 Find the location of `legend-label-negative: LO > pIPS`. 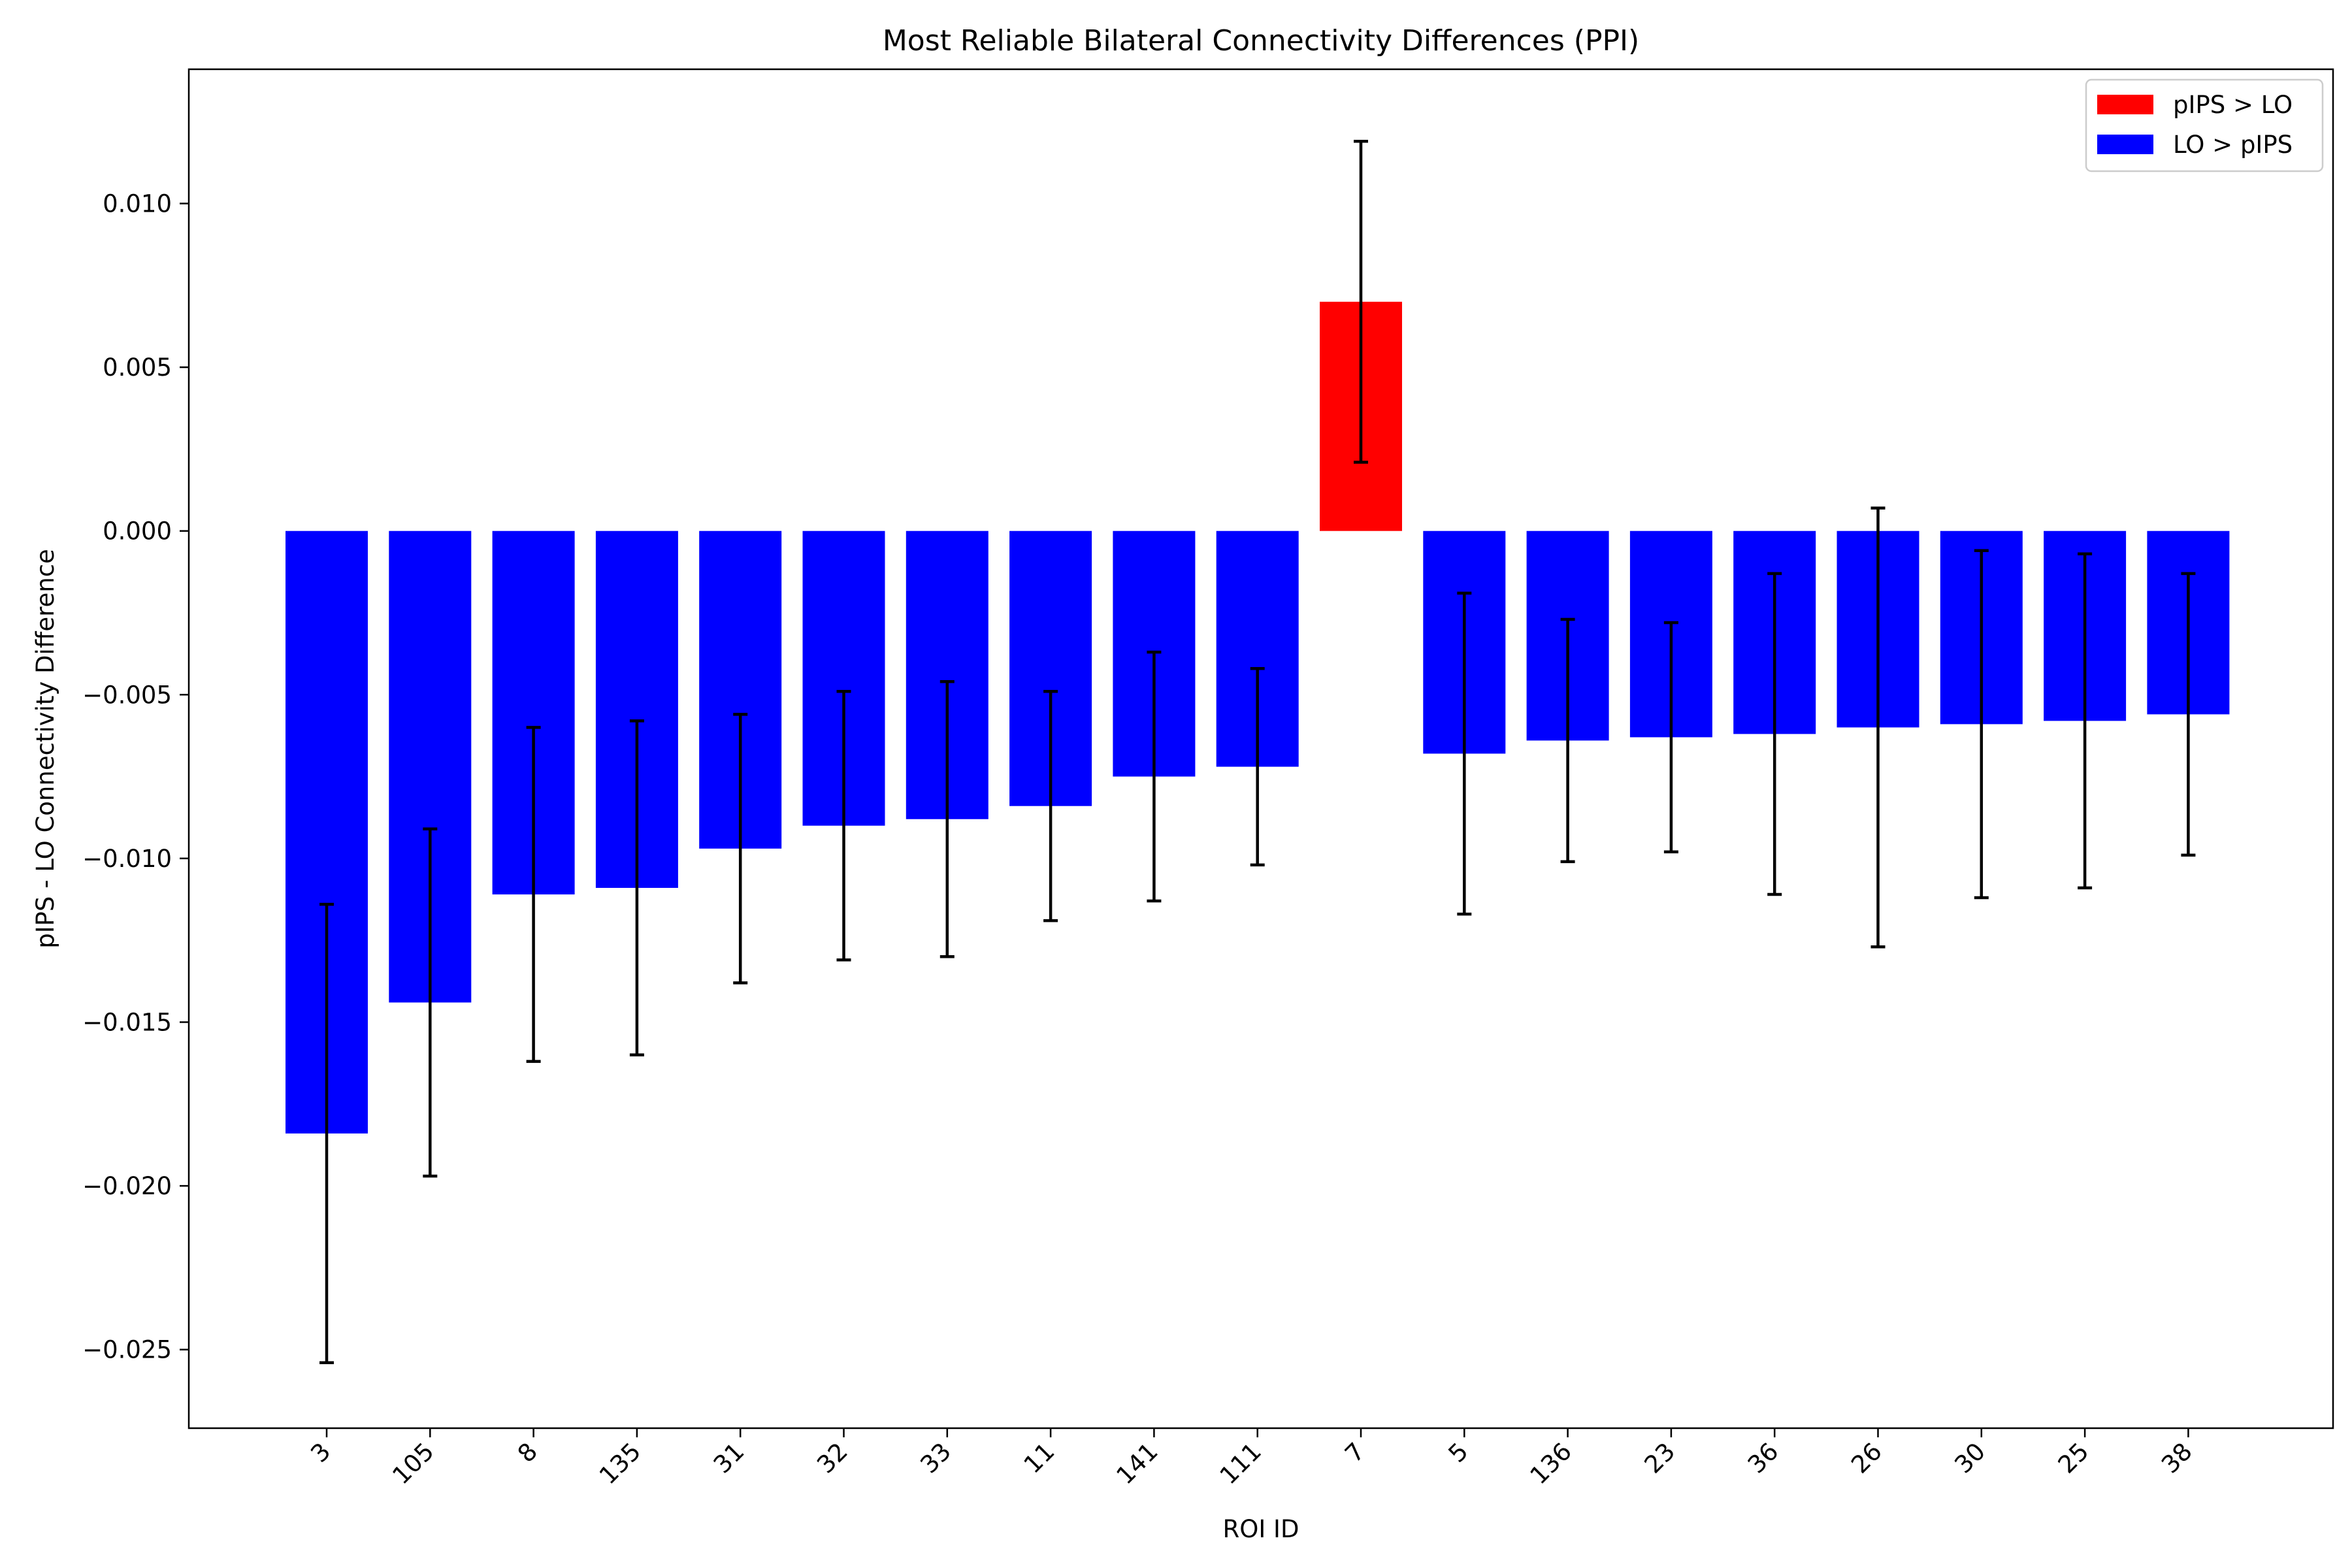

legend-label-negative: LO > pIPS is located at coordinates (2233, 145).